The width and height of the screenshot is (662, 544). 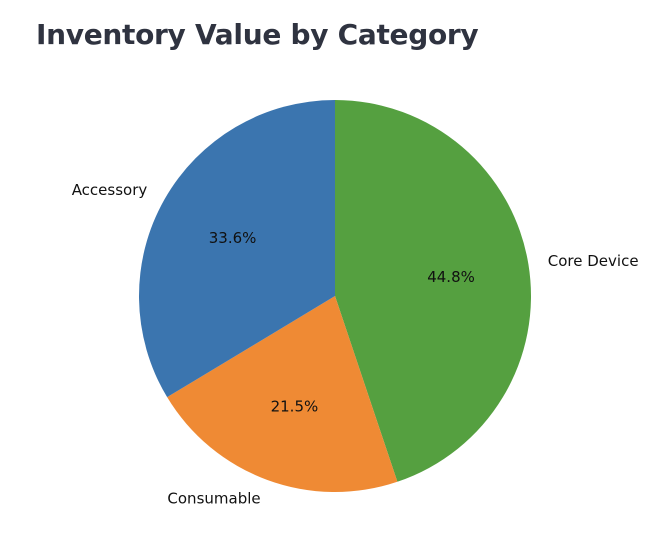 What do you see at coordinates (593, 261) in the screenshot?
I see `category-label-core-device: Core Device` at bounding box center [593, 261].